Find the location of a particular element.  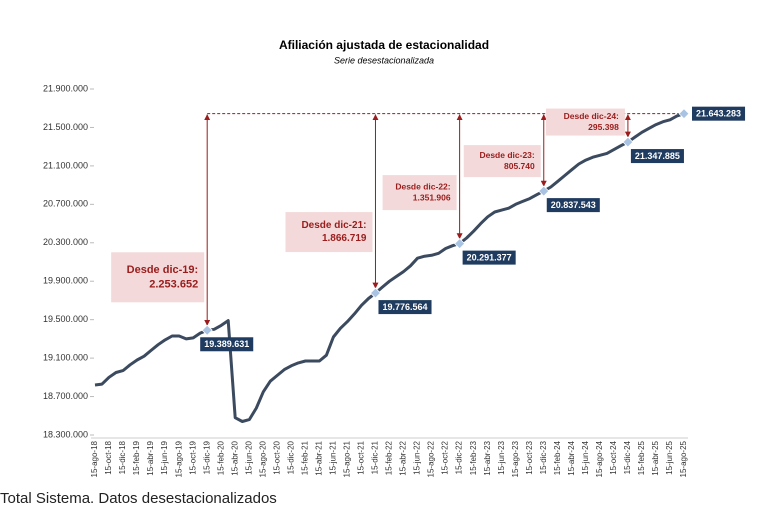

x-tick-label: 15-dic-24 is located at coordinates (627, 457).